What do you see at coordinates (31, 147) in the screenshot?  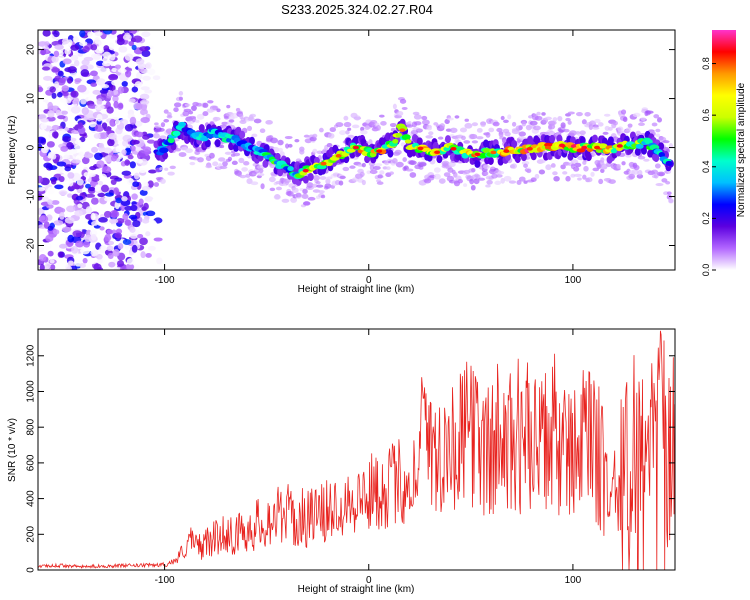 I see `spectrogram-y-tick-label: 0` at bounding box center [31, 147].